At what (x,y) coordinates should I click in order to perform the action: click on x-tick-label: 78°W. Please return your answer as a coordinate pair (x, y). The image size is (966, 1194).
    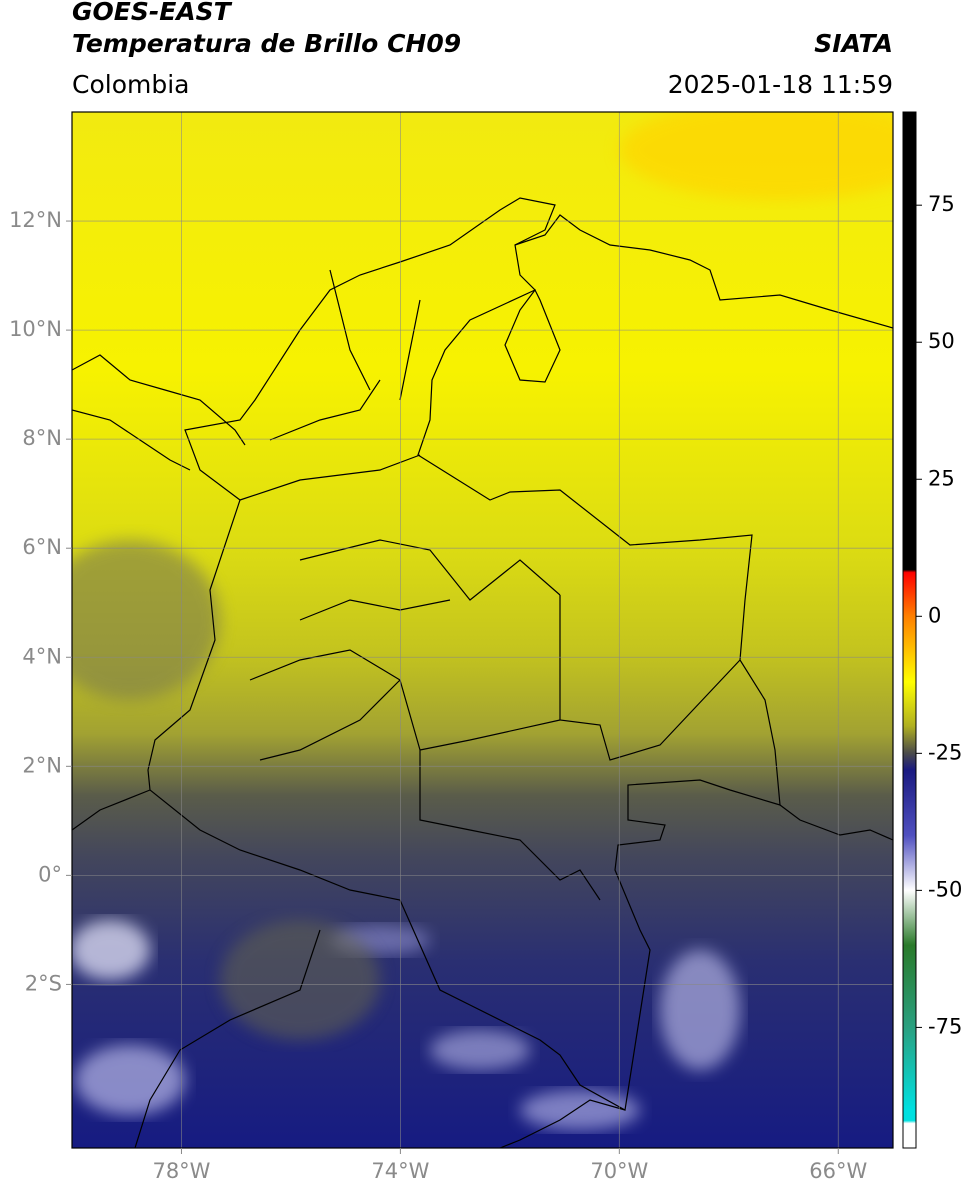
    Looking at the image, I should click on (181, 1171).